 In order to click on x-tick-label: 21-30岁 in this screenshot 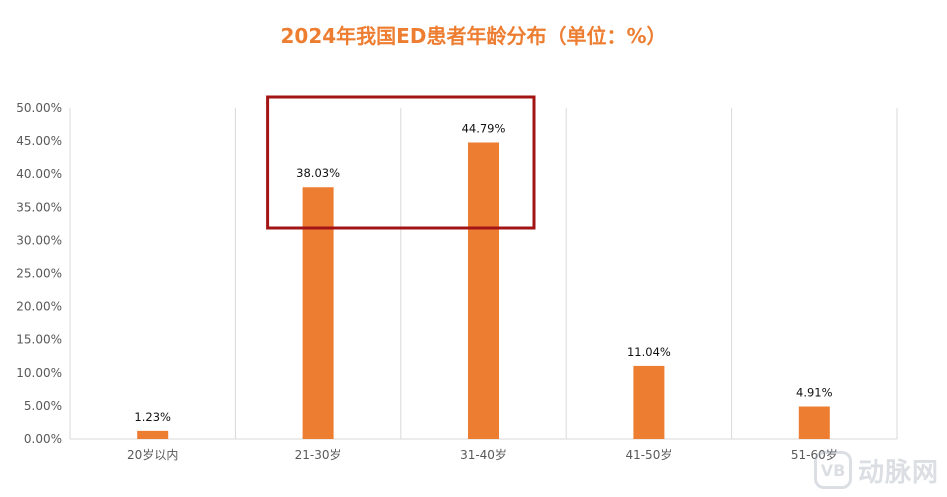, I will do `click(318, 454)`.